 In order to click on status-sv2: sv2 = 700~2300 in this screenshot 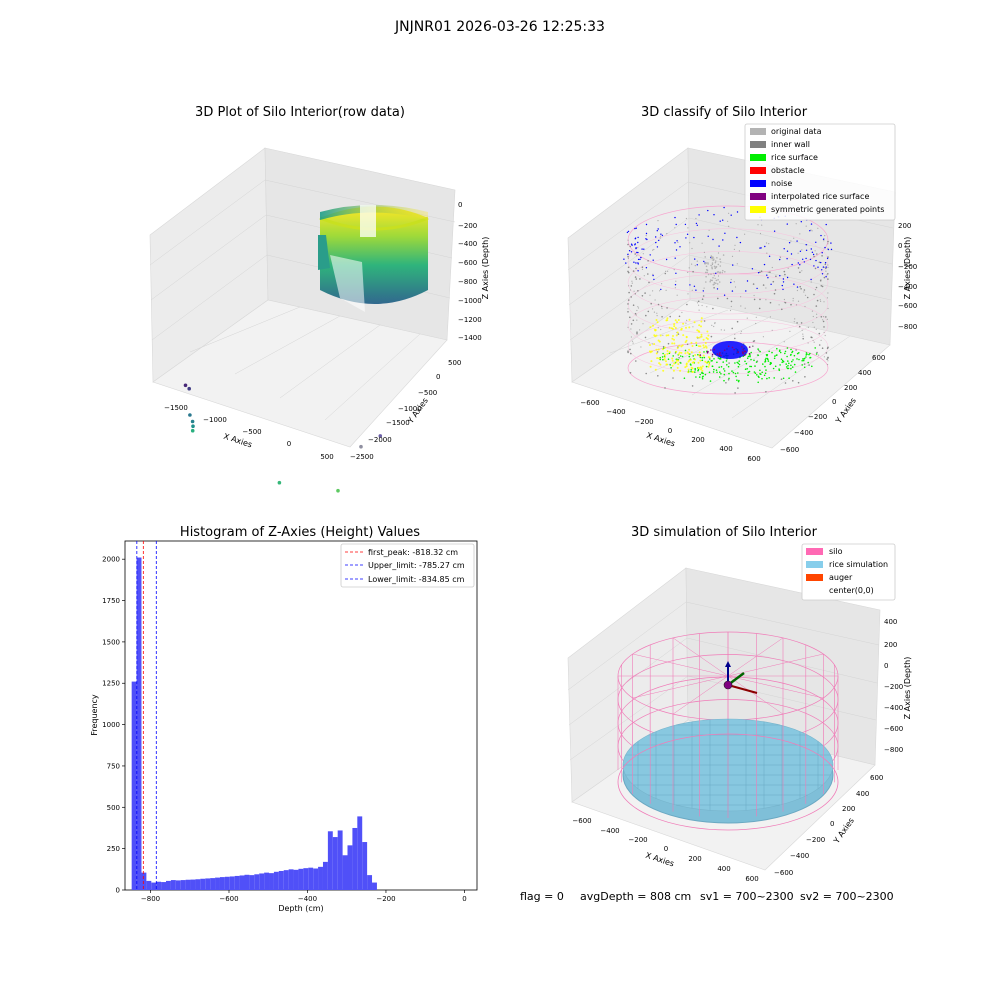, I will do `click(847, 896)`.